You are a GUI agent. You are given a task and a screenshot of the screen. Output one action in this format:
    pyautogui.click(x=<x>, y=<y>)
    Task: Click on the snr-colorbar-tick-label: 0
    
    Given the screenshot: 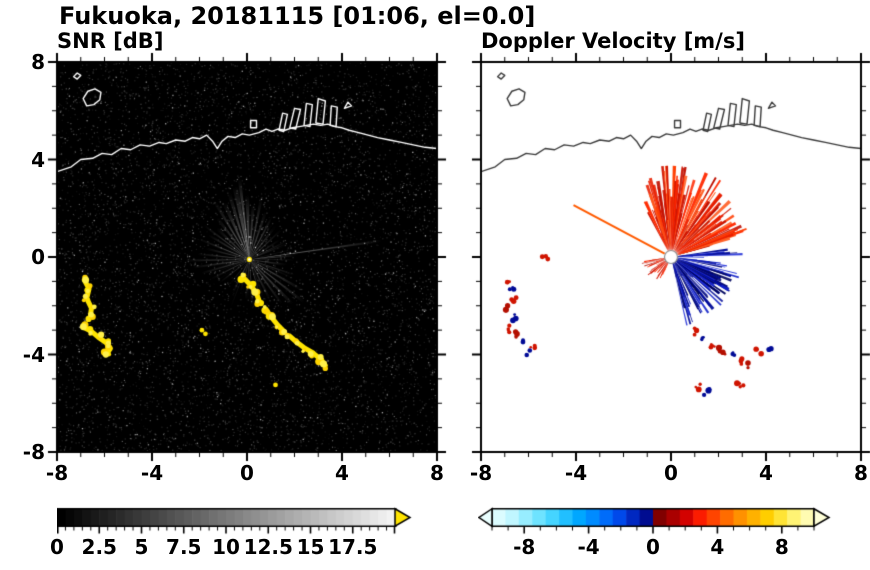 What is the action you would take?
    pyautogui.click(x=57, y=547)
    